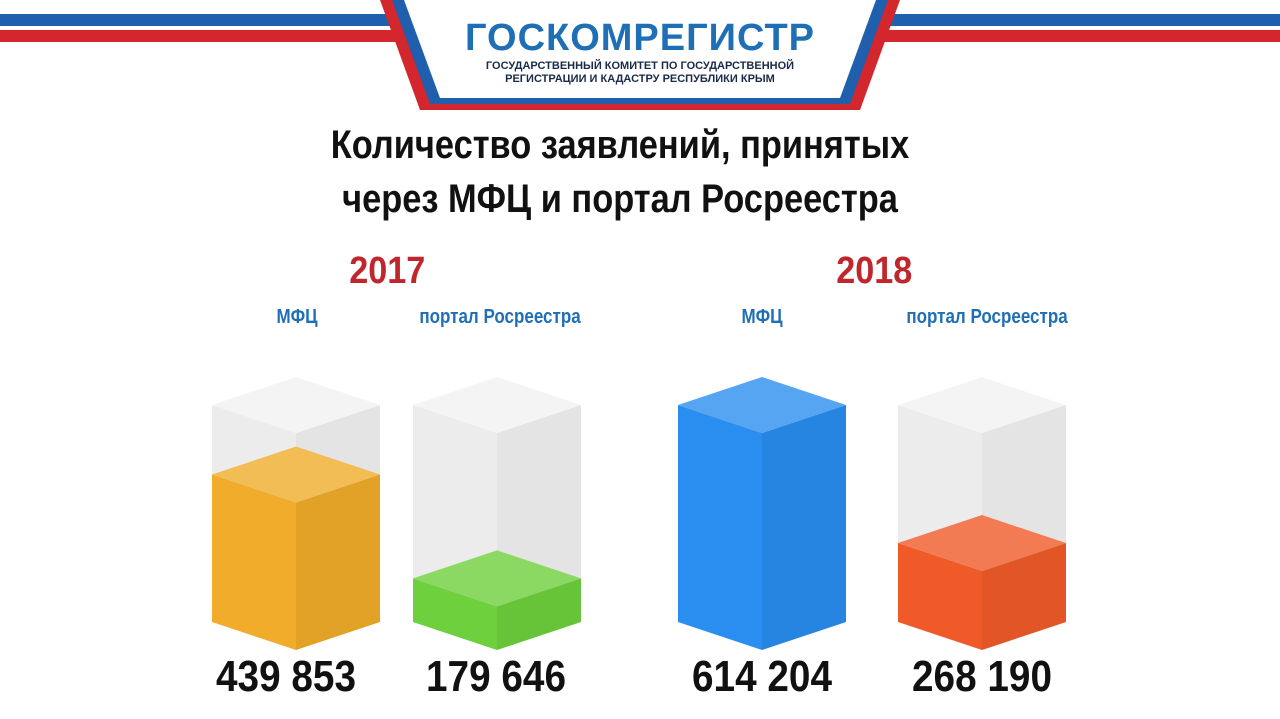 This screenshot has width=1280, height=719. What do you see at coordinates (804, 527) in the screenshot?
I see `bar-2018-mfc-front-right` at bounding box center [804, 527].